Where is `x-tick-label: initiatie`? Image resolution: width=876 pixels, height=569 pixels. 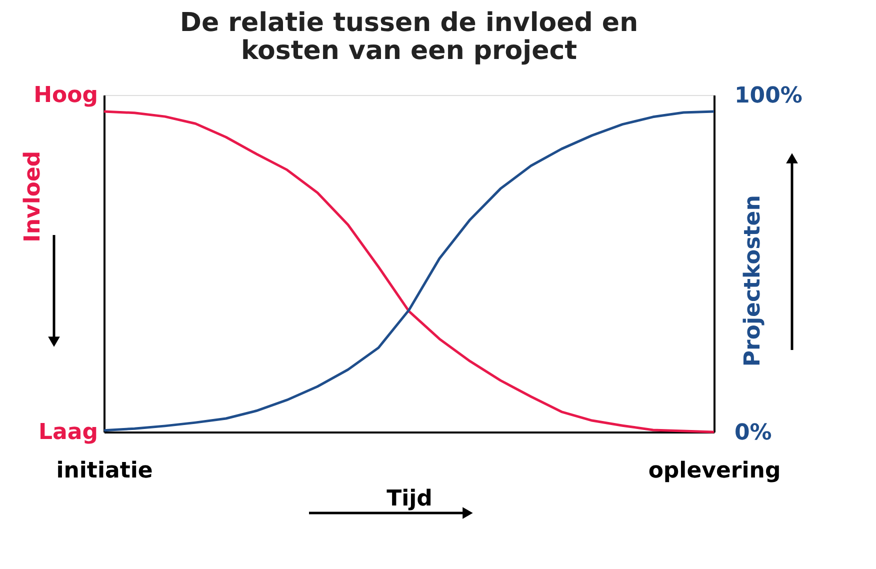
x-tick-label: initiatie is located at coordinates (104, 471).